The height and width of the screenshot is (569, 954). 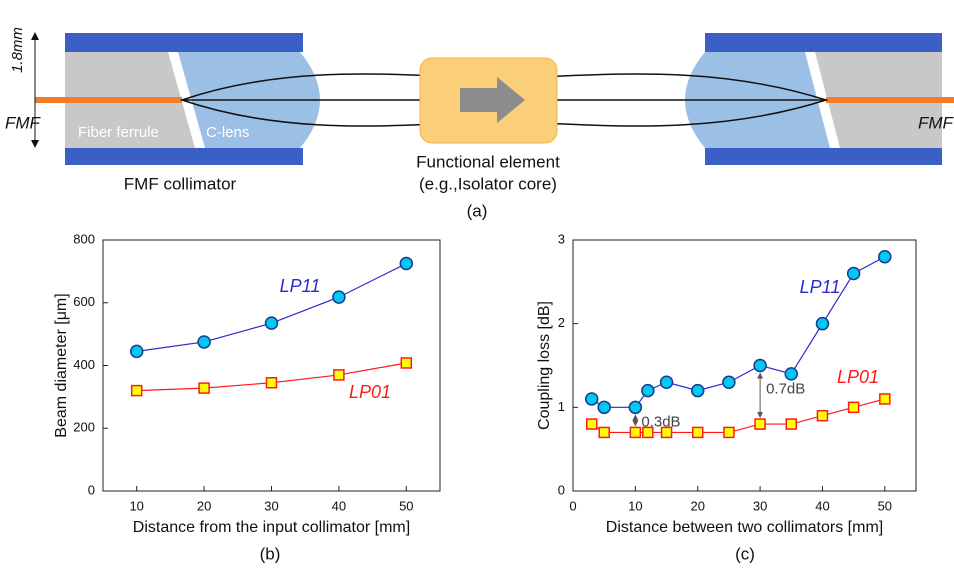 I want to click on element-note: (e.g.,Isolator core), so click(x=488, y=183).